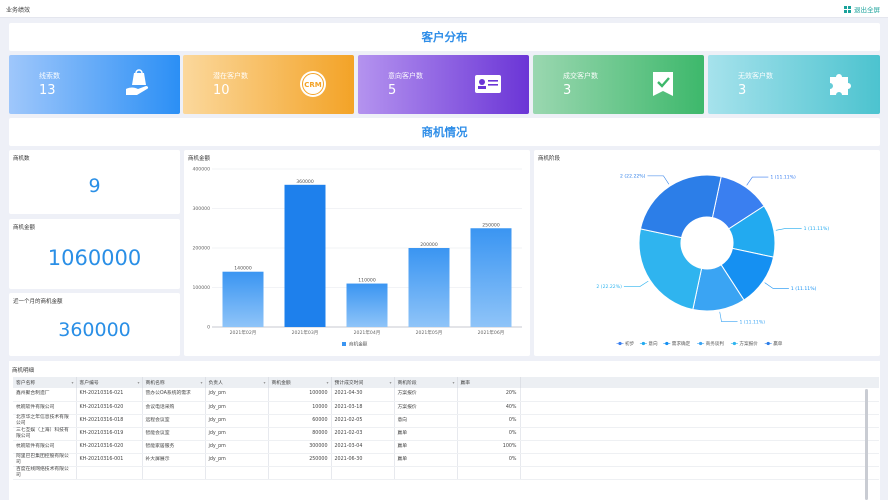  Describe the element at coordinates (710, 343) in the screenshot. I see `legend-item: 商务谈判` at that location.